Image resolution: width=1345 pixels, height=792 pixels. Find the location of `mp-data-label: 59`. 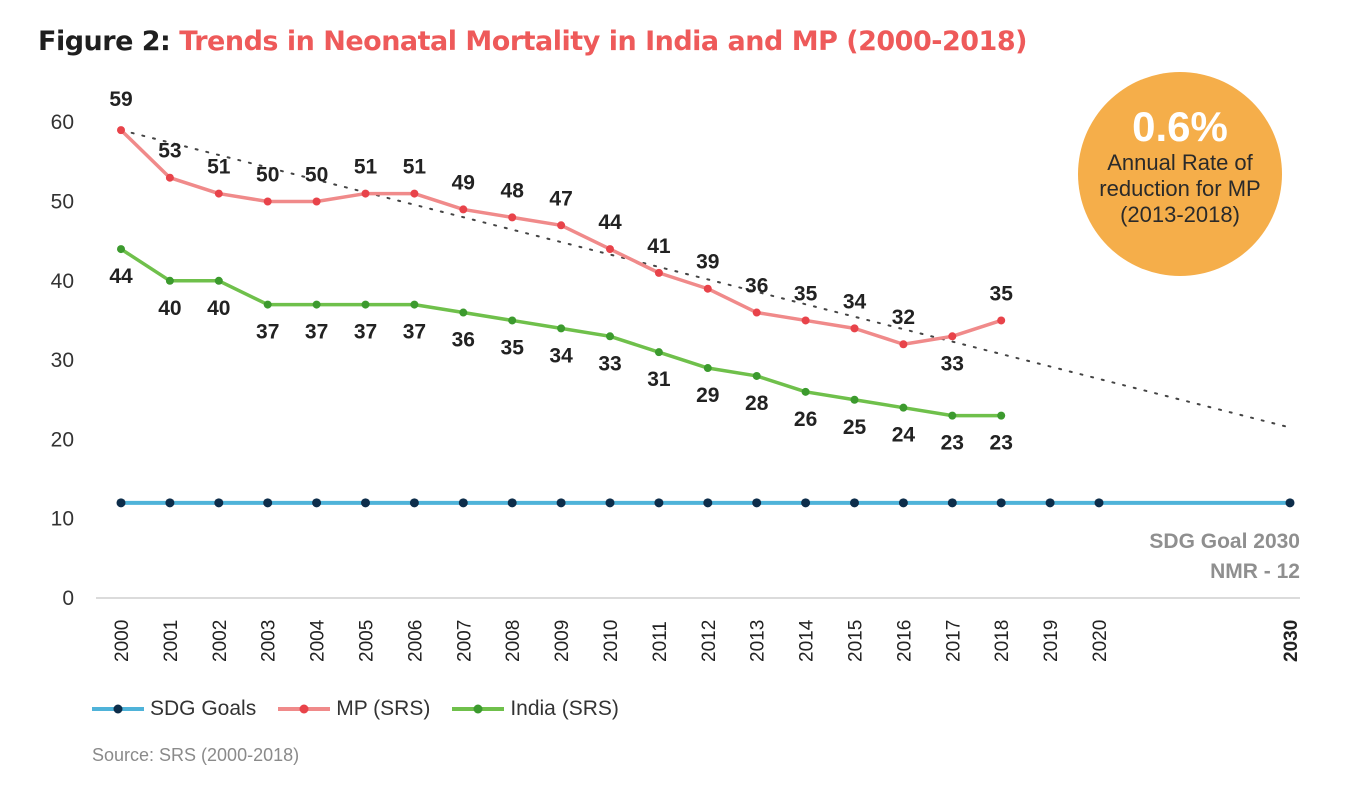

mp-data-label: 59 is located at coordinates (120, 99).